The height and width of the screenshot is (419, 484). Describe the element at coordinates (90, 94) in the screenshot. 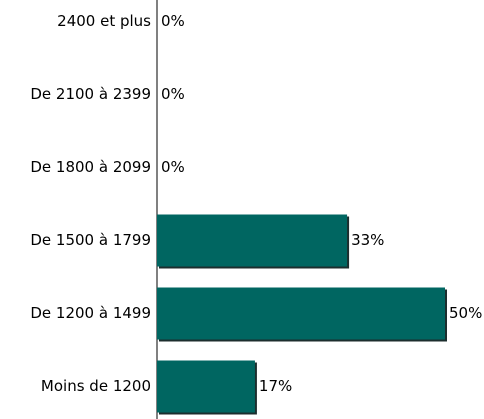

I see `category-label: De 2100 à 2399` at that location.